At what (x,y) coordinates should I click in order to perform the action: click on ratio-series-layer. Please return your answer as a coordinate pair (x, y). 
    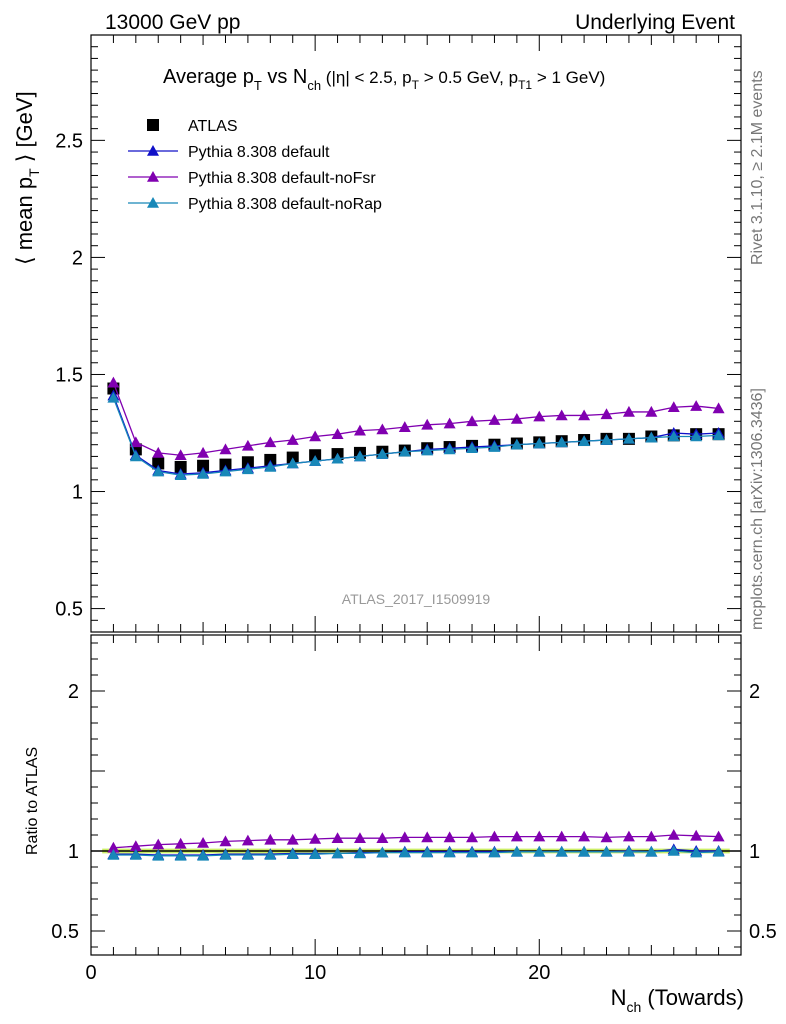
    Looking at the image, I should click on (416, 845).